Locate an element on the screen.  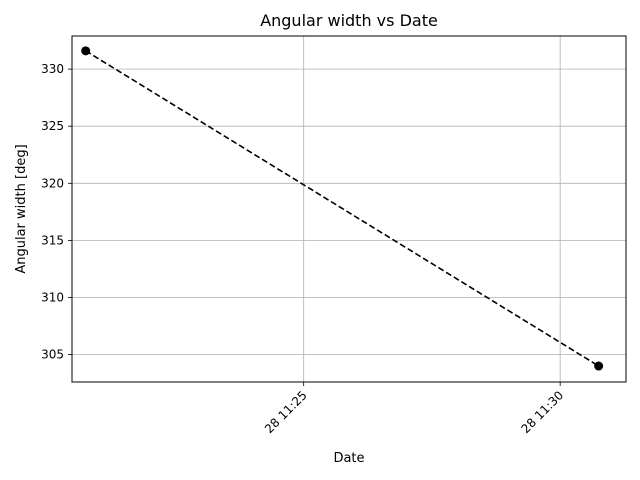
y-tick-label: 310 is located at coordinates (52, 297).